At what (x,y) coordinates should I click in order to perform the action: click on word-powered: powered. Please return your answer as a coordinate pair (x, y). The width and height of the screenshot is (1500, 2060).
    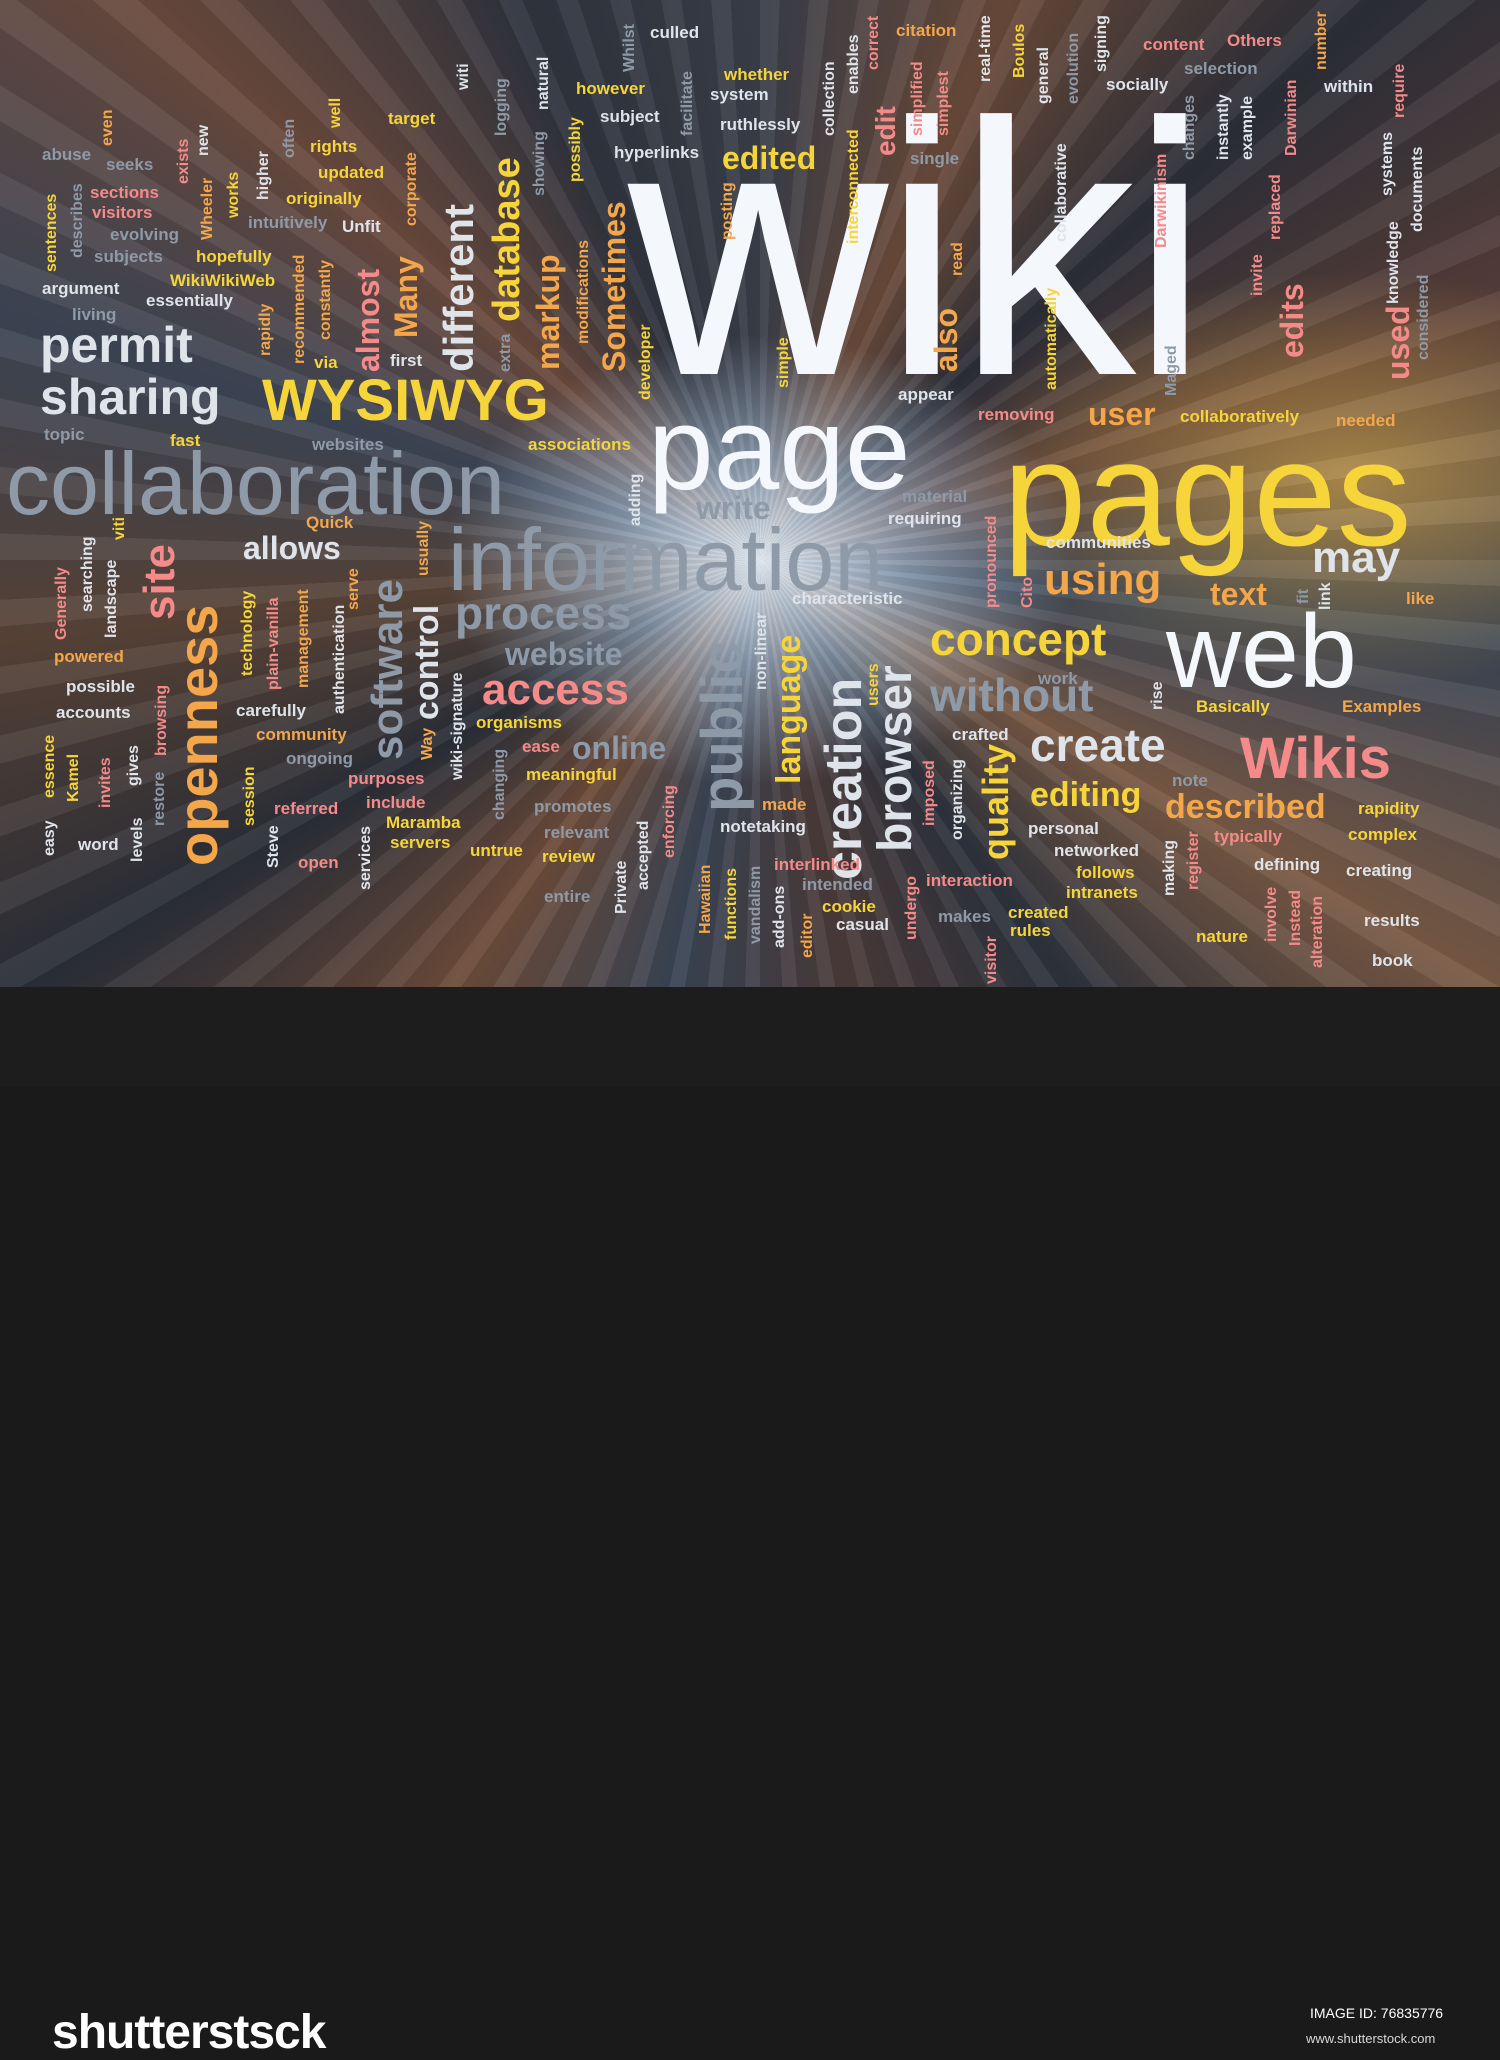
    Looking at the image, I should click on (89, 656).